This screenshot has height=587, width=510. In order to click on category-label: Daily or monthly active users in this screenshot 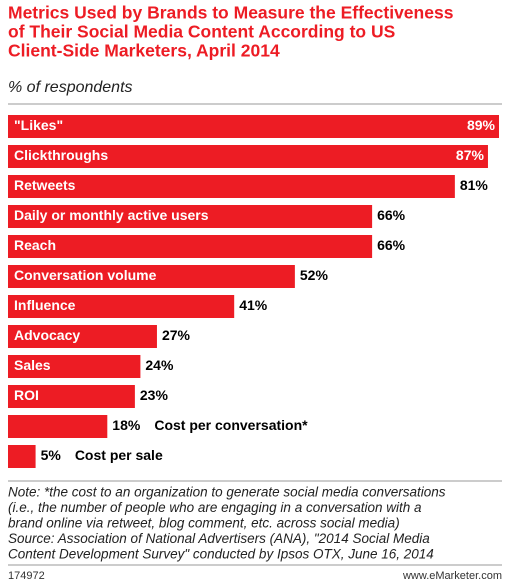, I will do `click(111, 215)`.